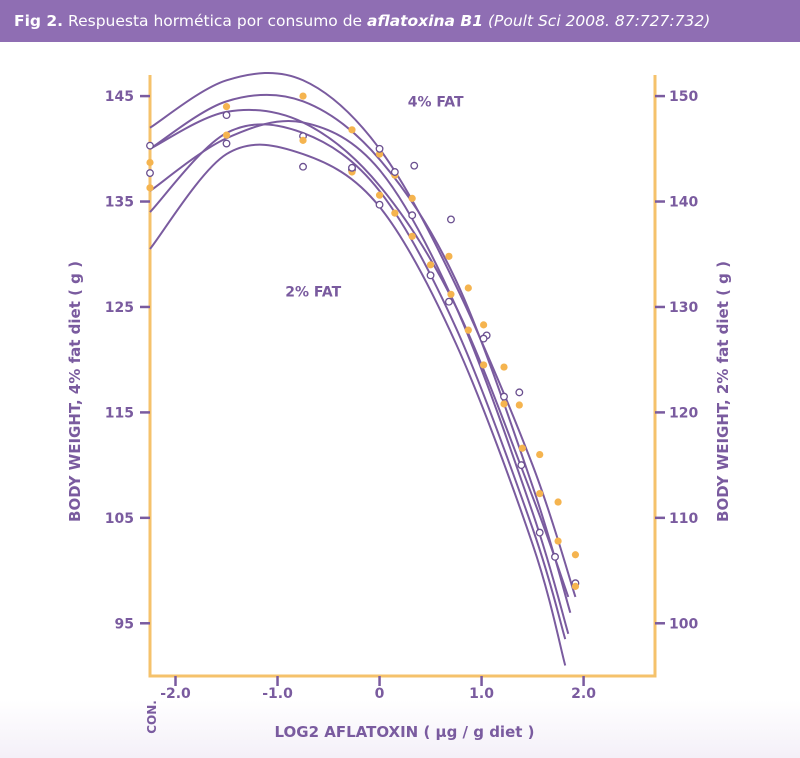 This screenshot has width=800, height=758. What do you see at coordinates (723, 391) in the screenshot?
I see `y-axis-label-right: BODY WEIGHT, 2% fat diet ( g )` at bounding box center [723, 391].